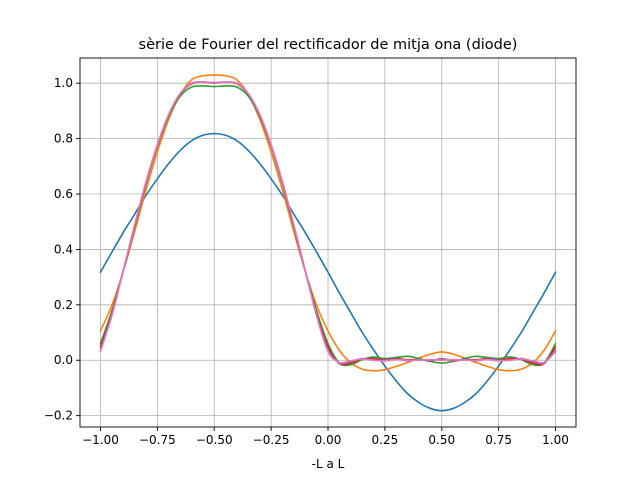 This screenshot has width=640, height=480. I want to click on y-tick-label: 0.0, so click(63, 360).